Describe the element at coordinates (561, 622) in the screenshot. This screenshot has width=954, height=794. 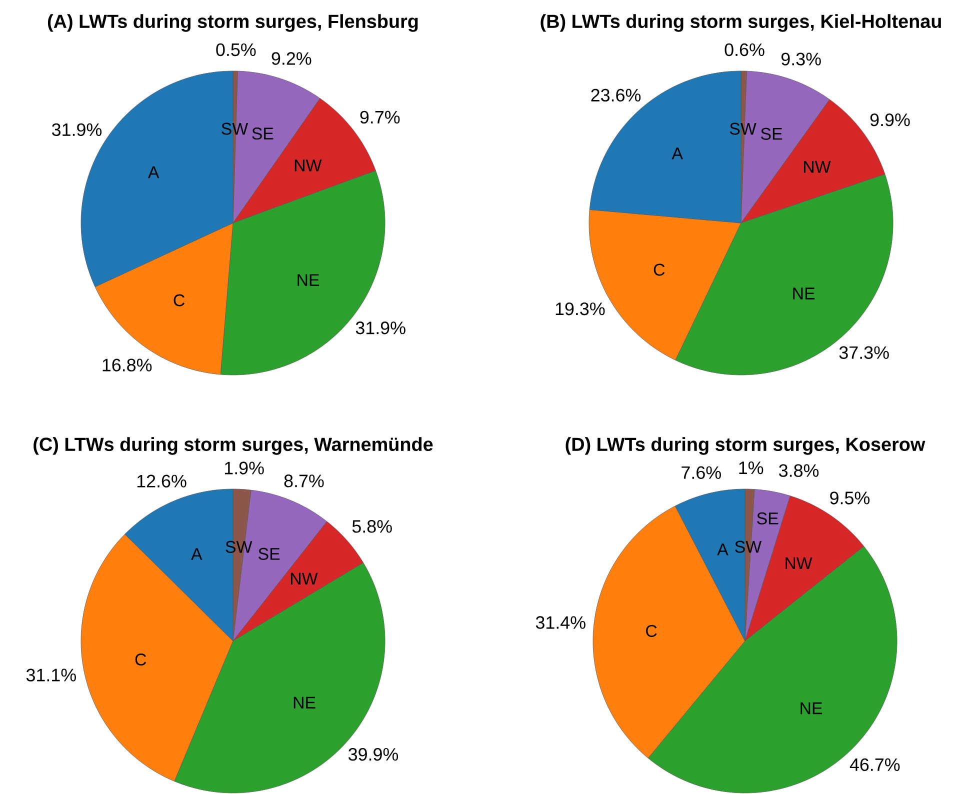
I see `data-label: 31.4%` at that location.